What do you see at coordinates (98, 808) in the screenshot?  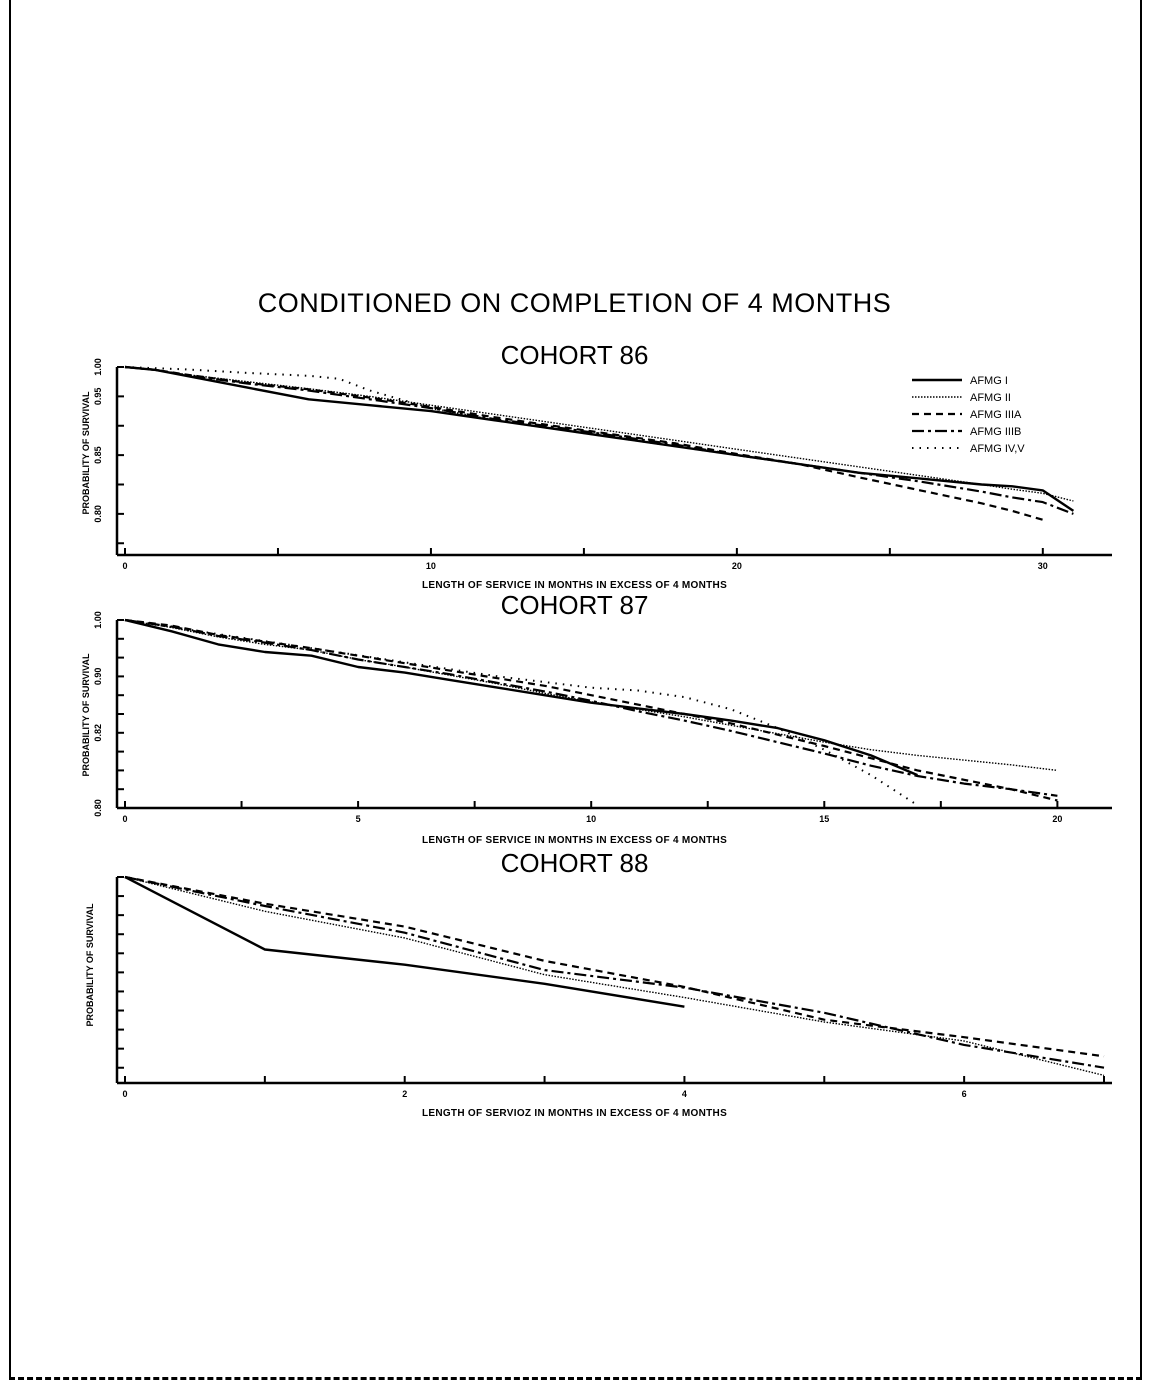 I see `y-tick-label-cohort-87: 0.80` at bounding box center [98, 808].